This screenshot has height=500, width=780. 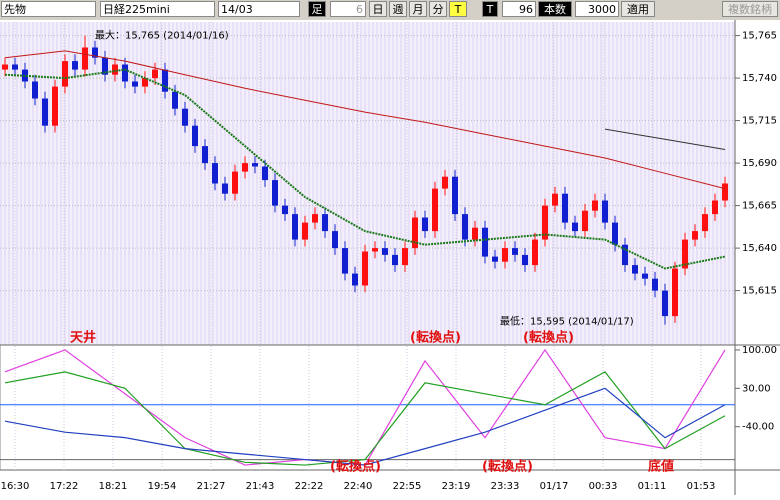 I want to click on bar-size: 6, so click(x=348, y=9).